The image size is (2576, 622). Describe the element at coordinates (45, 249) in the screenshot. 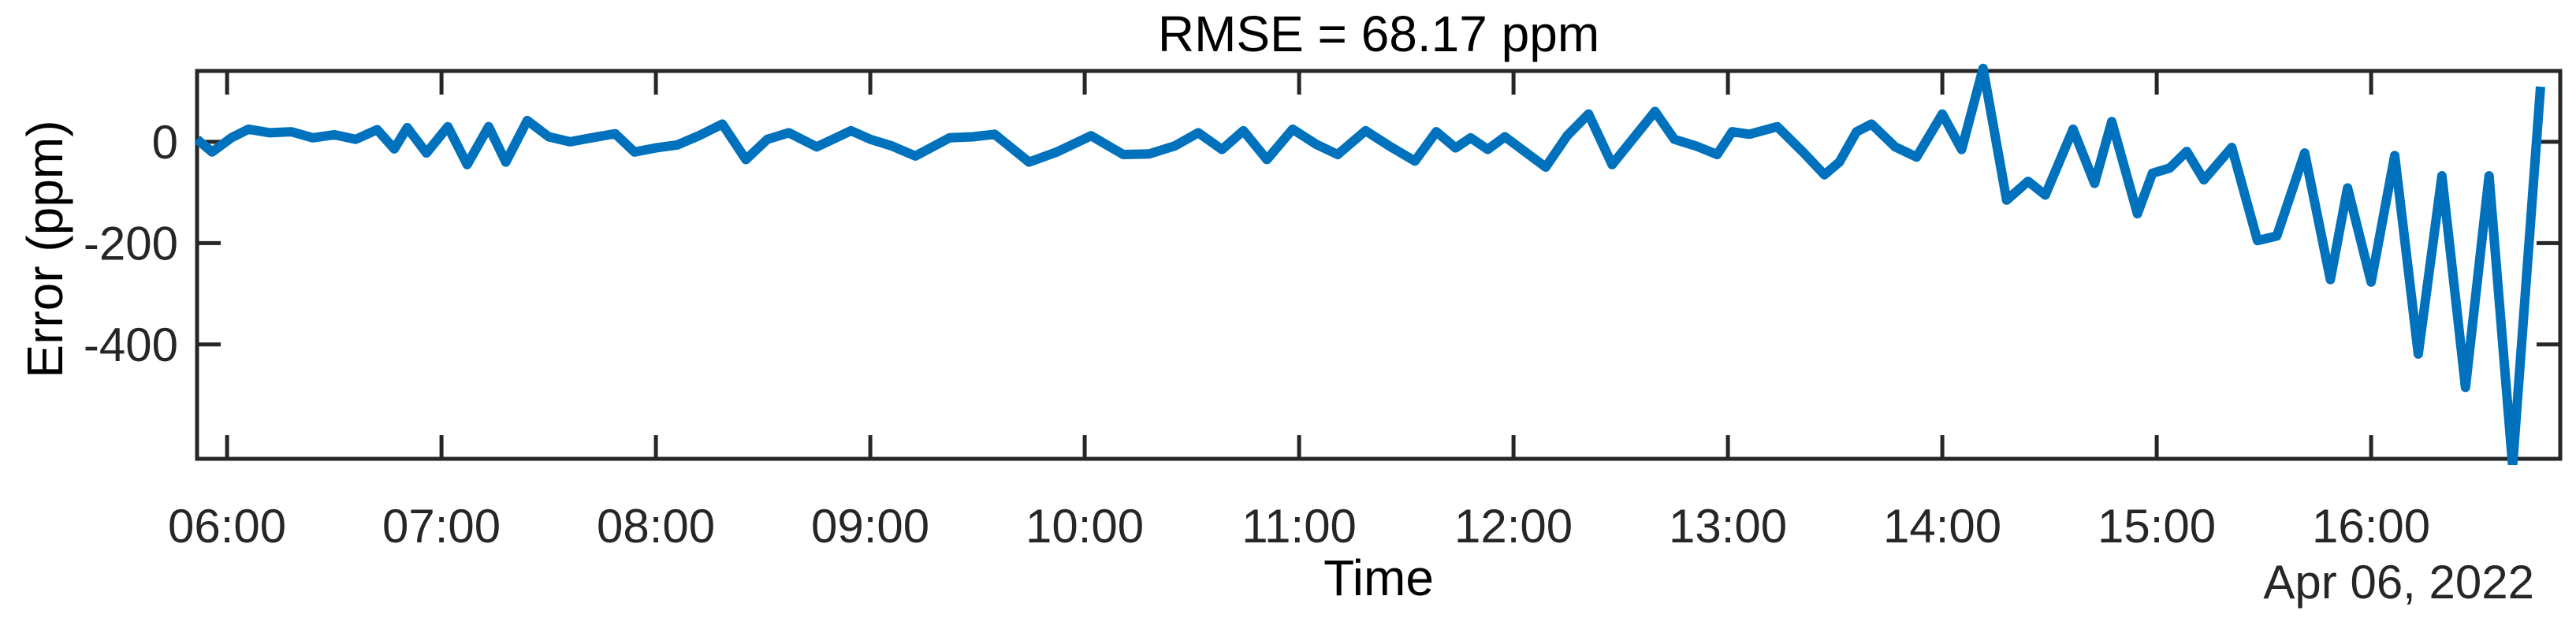

I see `y-axis-label: Error (ppm)` at that location.